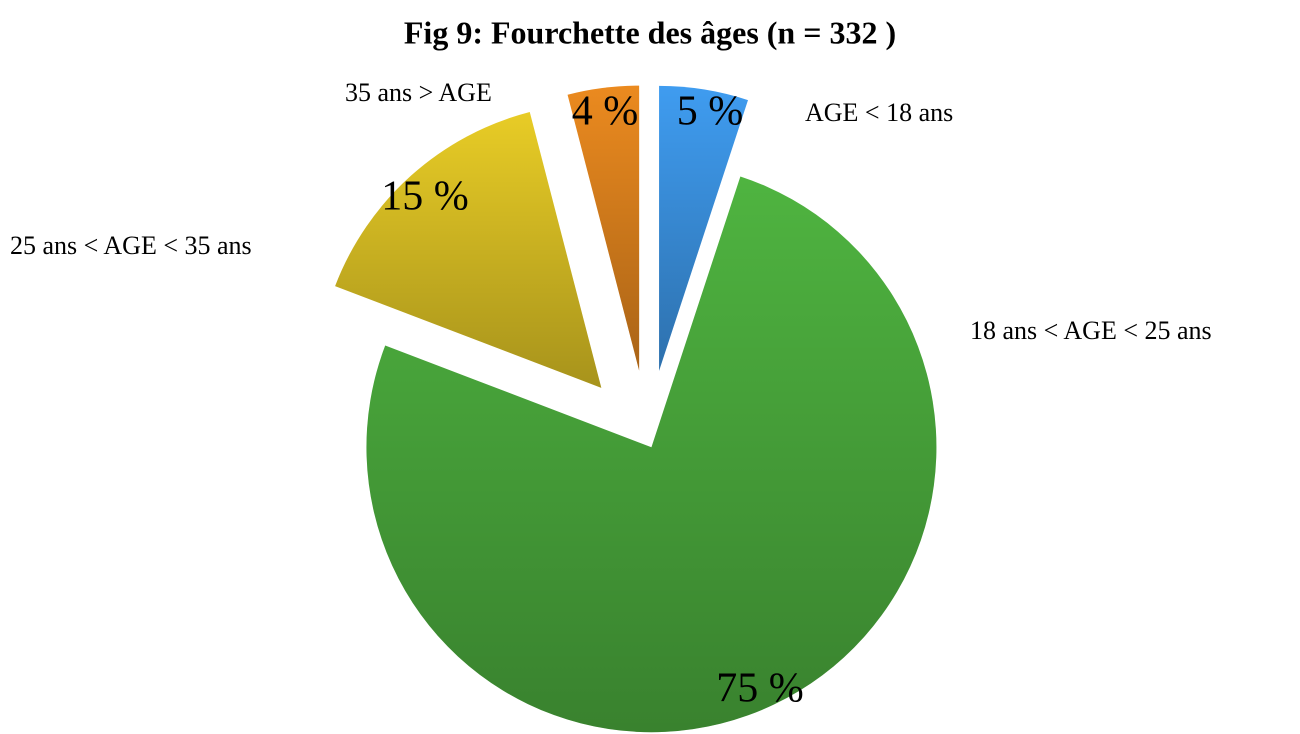  What do you see at coordinates (418, 92) in the screenshot?
I see `category-label: 35 ans > AGE` at bounding box center [418, 92].